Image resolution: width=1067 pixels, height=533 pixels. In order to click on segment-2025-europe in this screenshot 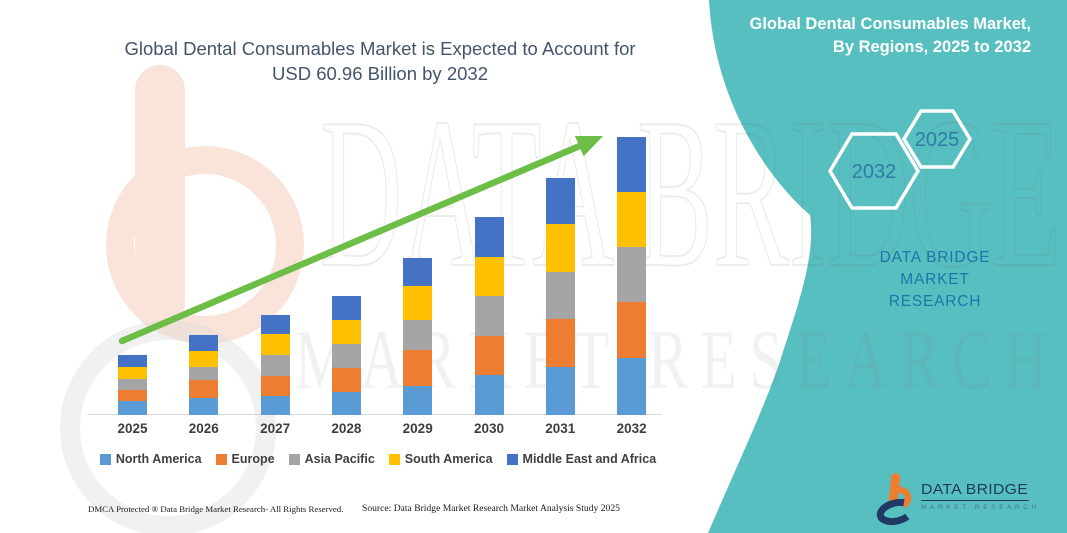, I will do `click(132, 395)`.